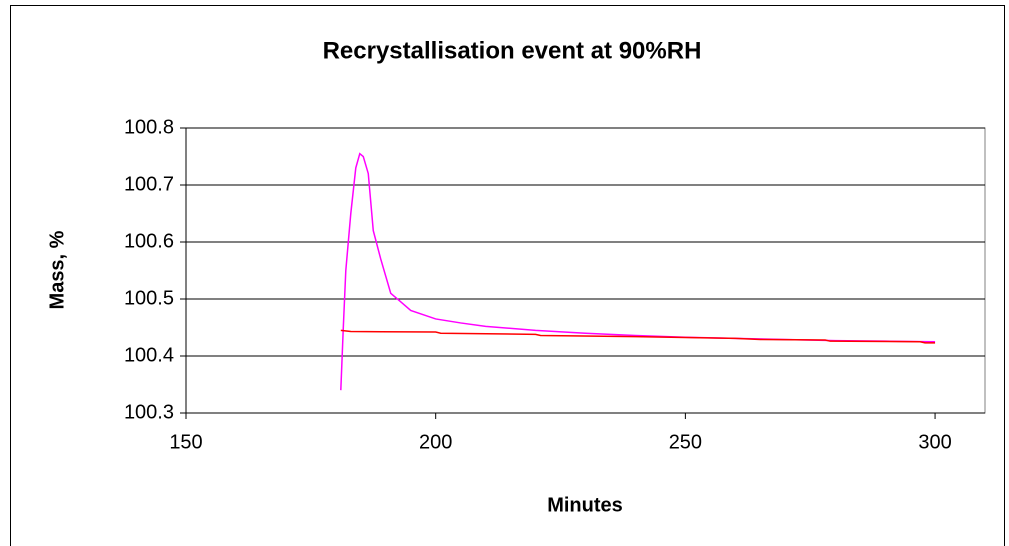 This screenshot has height=546, width=1009. Describe the element at coordinates (149, 184) in the screenshot. I see `y-tick-label: 100.7` at that location.